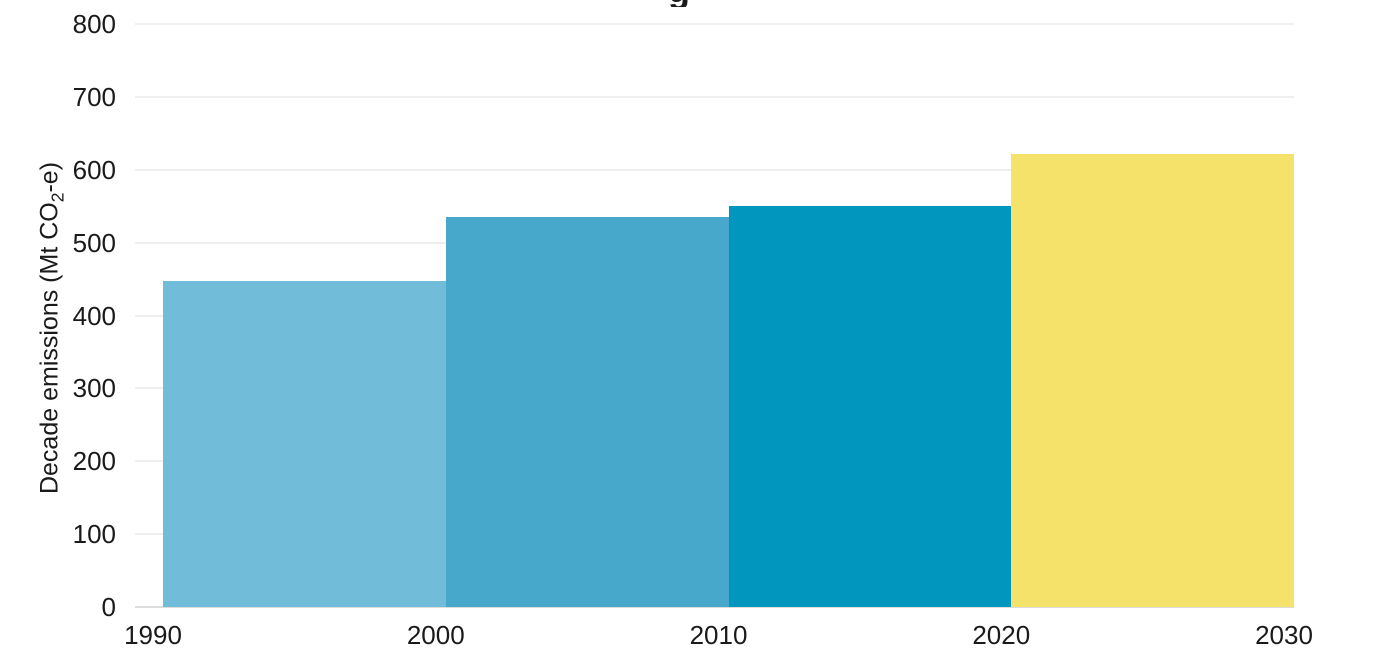 This screenshot has width=1377, height=666. I want to click on y-tick-label-700: 700, so click(94, 96).